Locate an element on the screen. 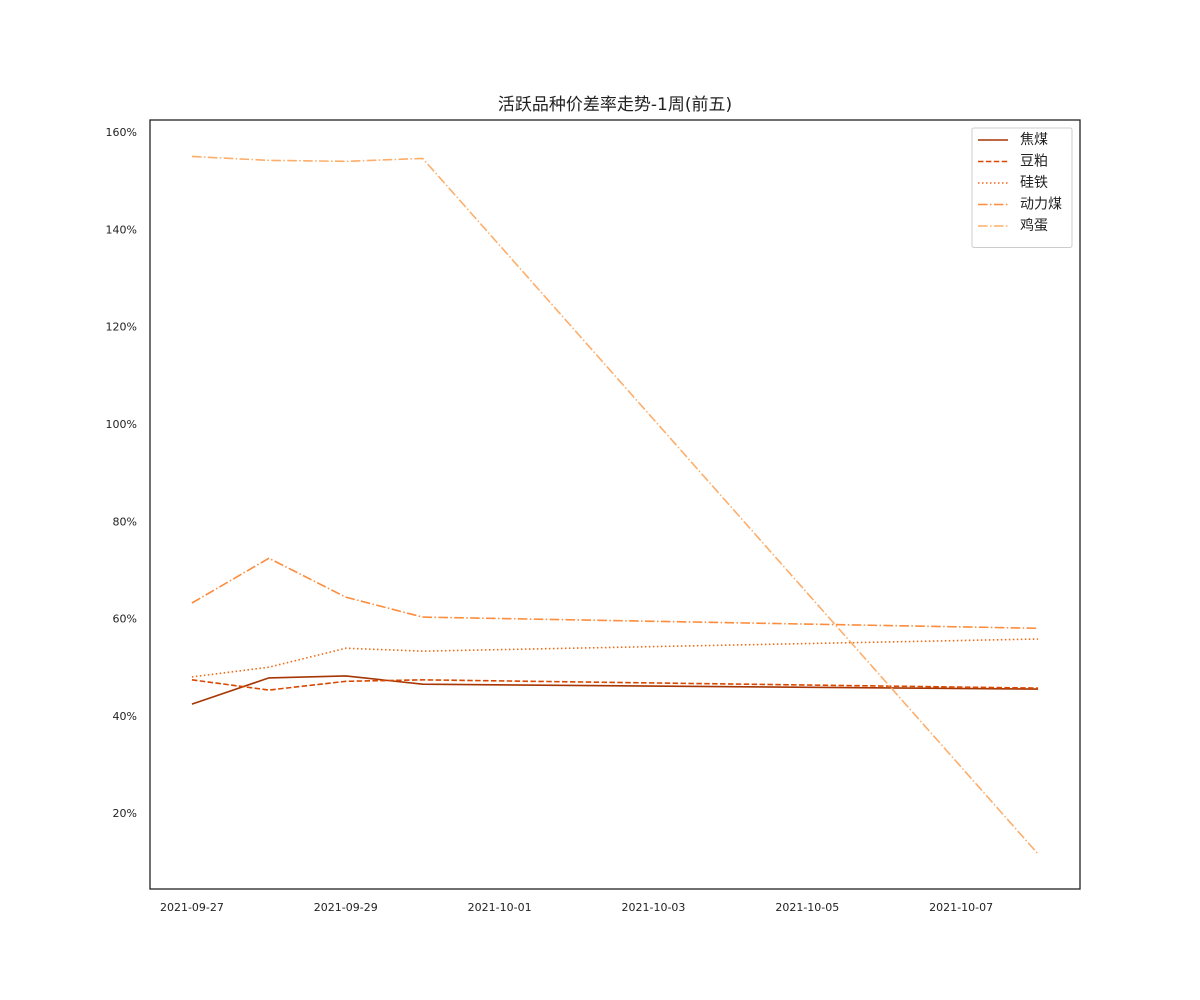 This screenshot has height=1000, width=1200. x-tick-label: 2021-09-27 is located at coordinates (192, 907).